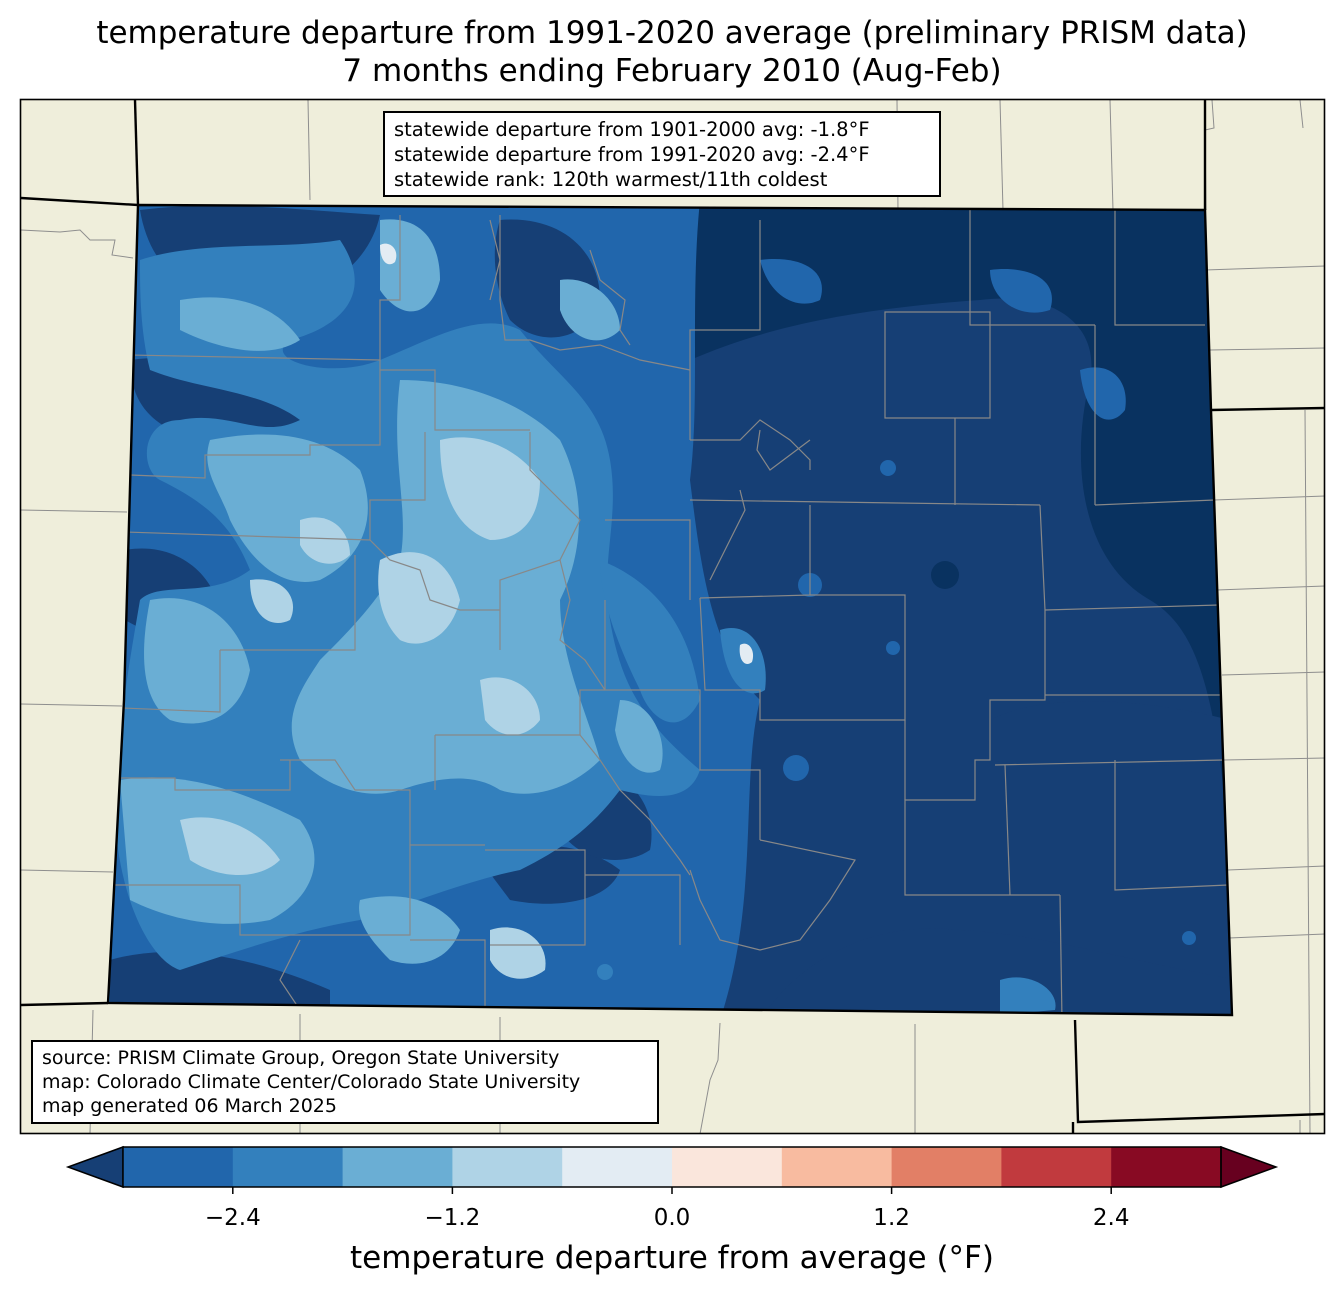 This screenshot has width=1344, height=1299. Describe the element at coordinates (1249, 1167) in the screenshot. I see `colorbar-extend-high` at that location.